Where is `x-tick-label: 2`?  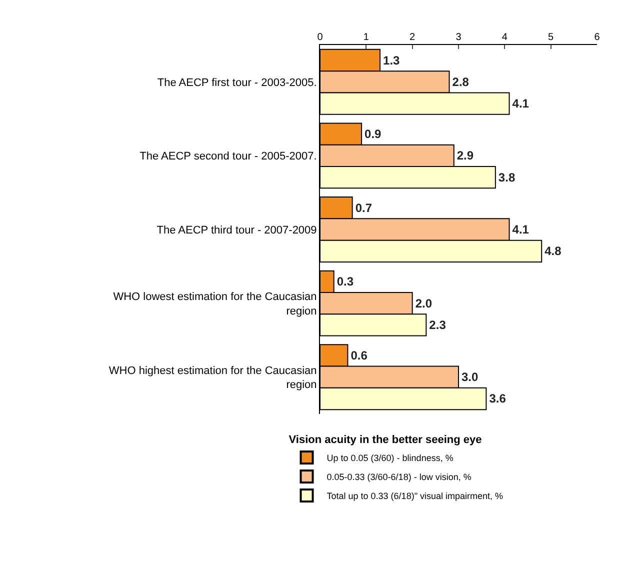 x-tick-label: 2 is located at coordinates (413, 37).